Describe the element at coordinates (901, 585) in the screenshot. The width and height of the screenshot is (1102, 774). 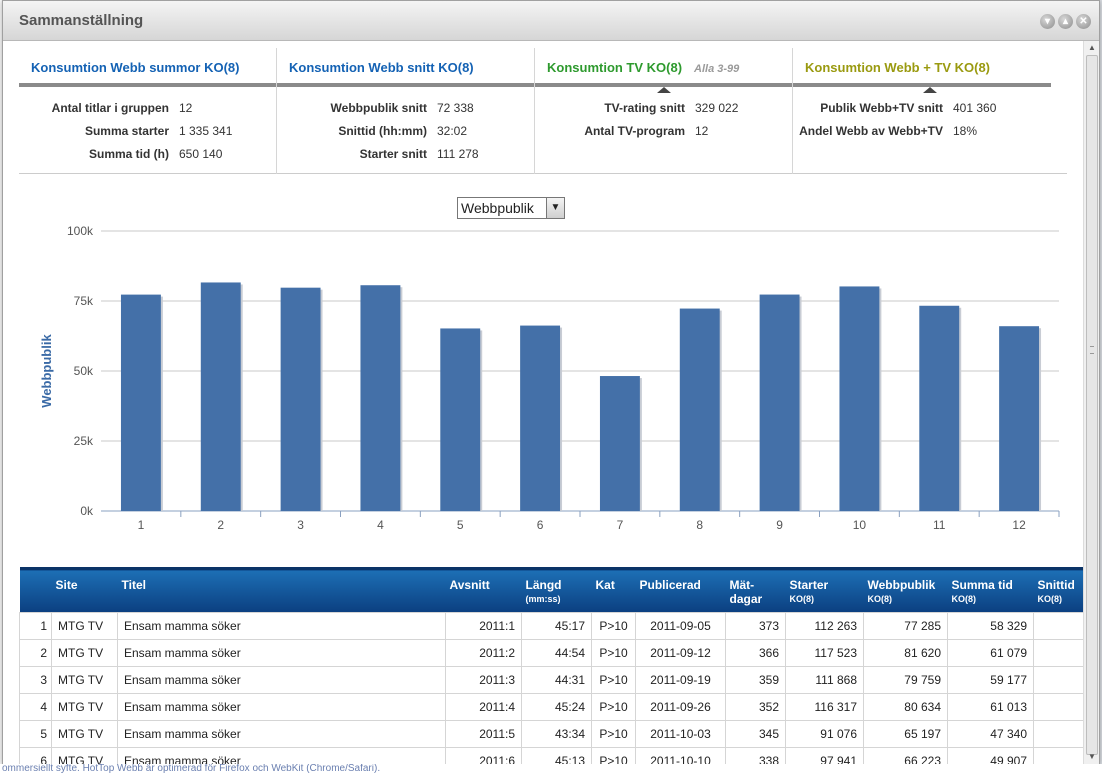
I see `column-header-label: Webbpublik` at that location.